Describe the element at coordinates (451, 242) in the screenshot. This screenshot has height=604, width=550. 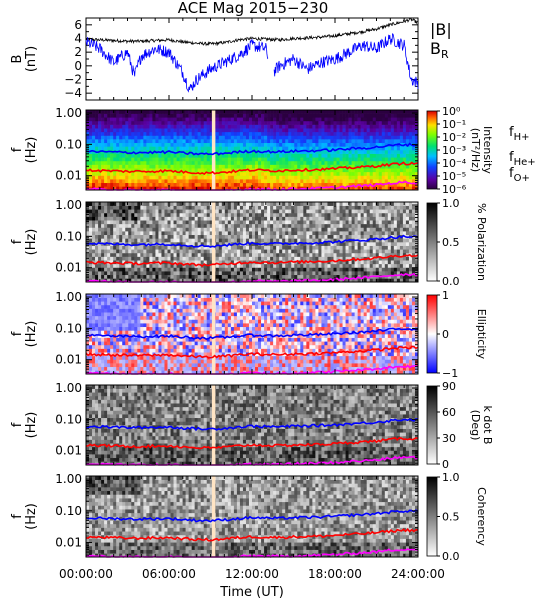
I see `polarization-colorbar-tick-label: 0.5` at that location.